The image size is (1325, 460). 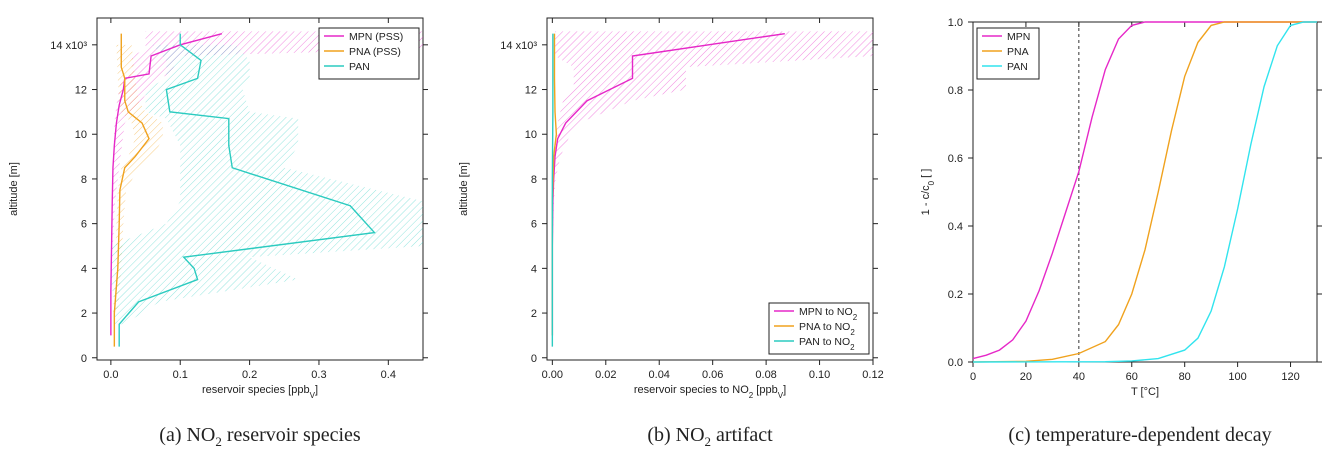 What do you see at coordinates (710, 392) in the screenshot?
I see `x-axis-label: reservoir species to NO2 [ppbV]` at bounding box center [710, 392].